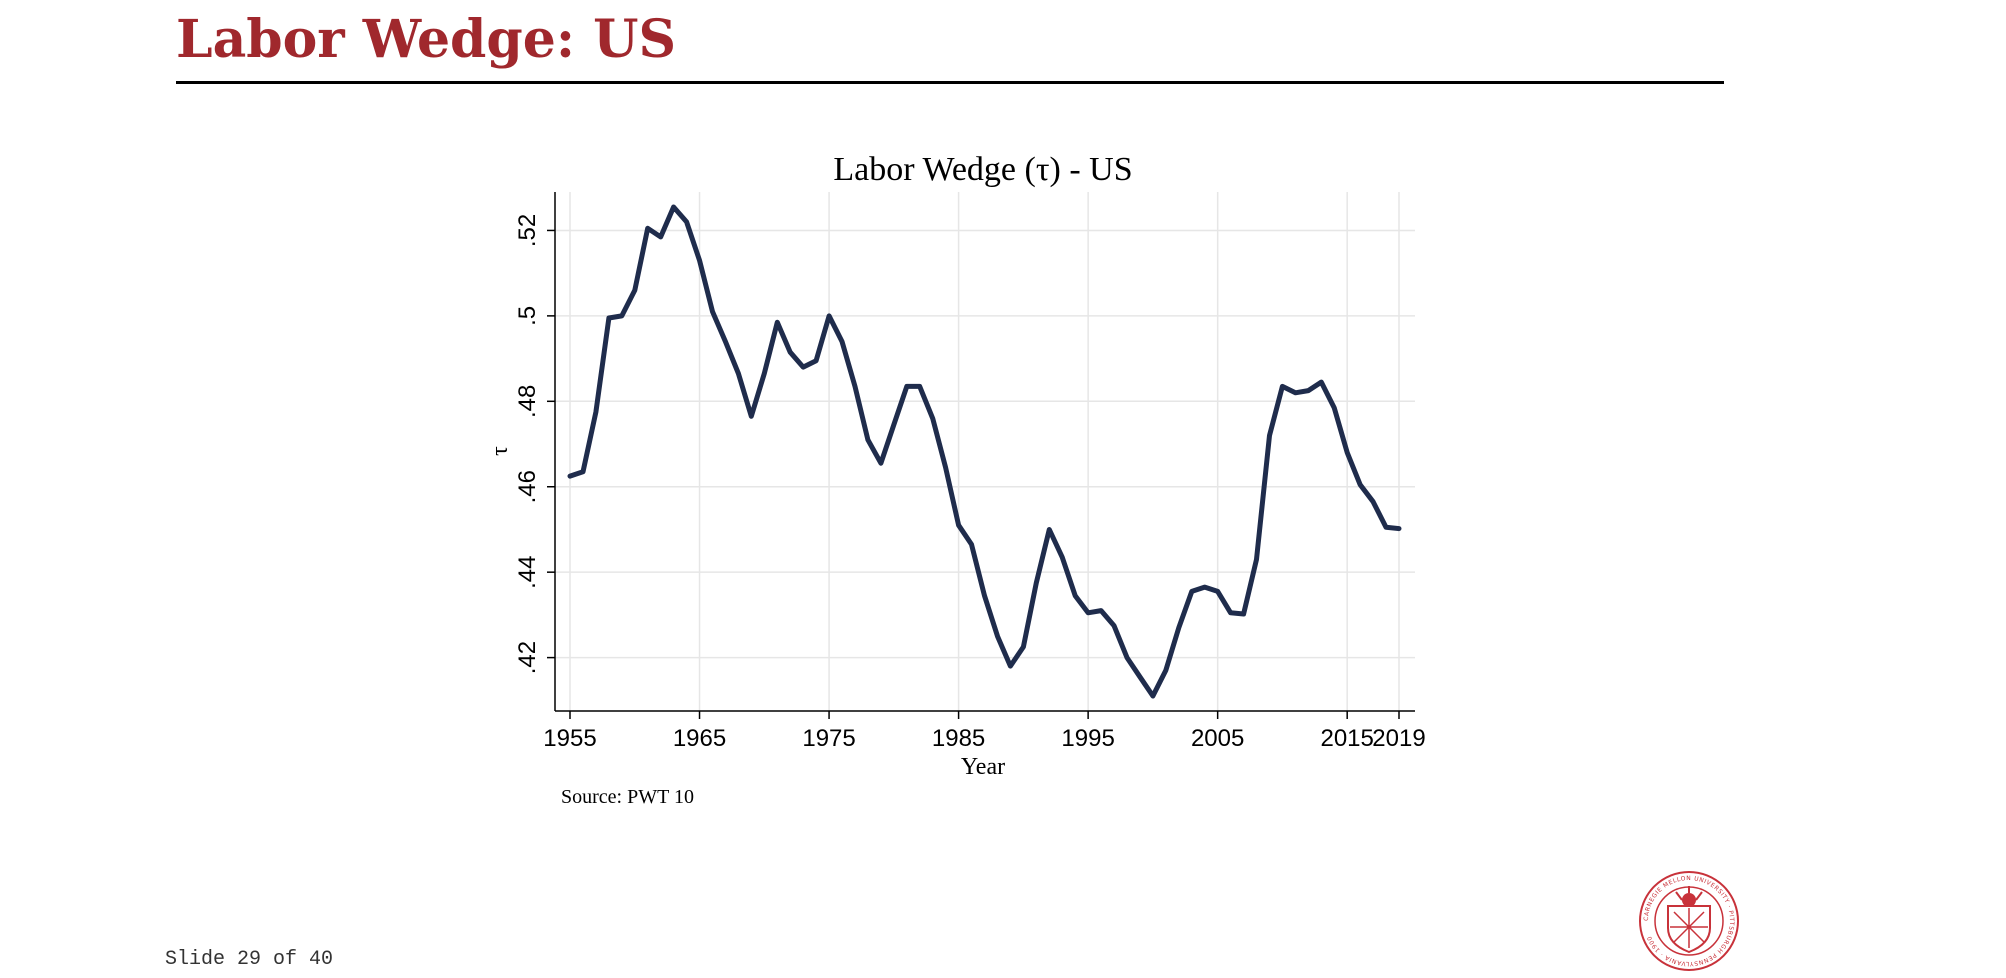 This screenshot has width=2006, height=978. What do you see at coordinates (569, 738) in the screenshot?
I see `x-tick-label: 1955` at bounding box center [569, 738].